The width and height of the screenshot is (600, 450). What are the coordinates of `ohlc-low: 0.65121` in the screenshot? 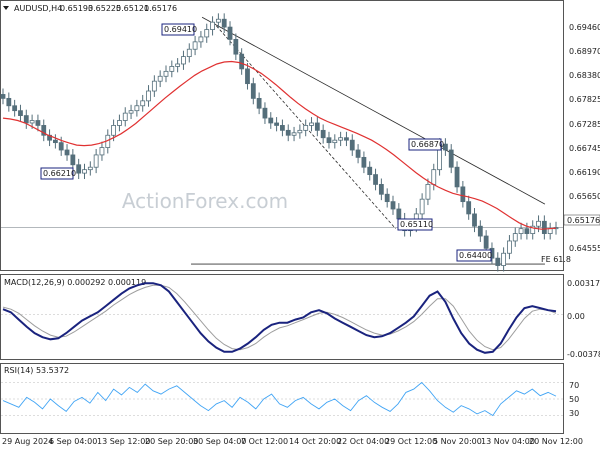 It's located at (132, 8).